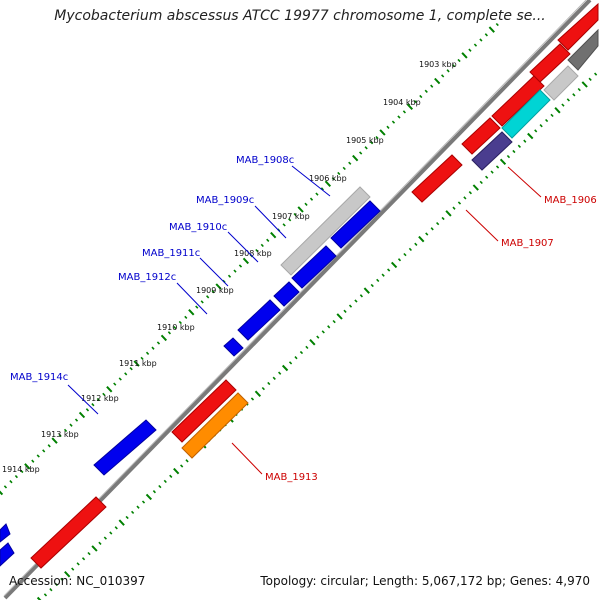 The height and width of the screenshot is (600, 600). Describe the element at coordinates (291, 477) in the screenshot. I see `gene-label: MAB_1913` at that location.